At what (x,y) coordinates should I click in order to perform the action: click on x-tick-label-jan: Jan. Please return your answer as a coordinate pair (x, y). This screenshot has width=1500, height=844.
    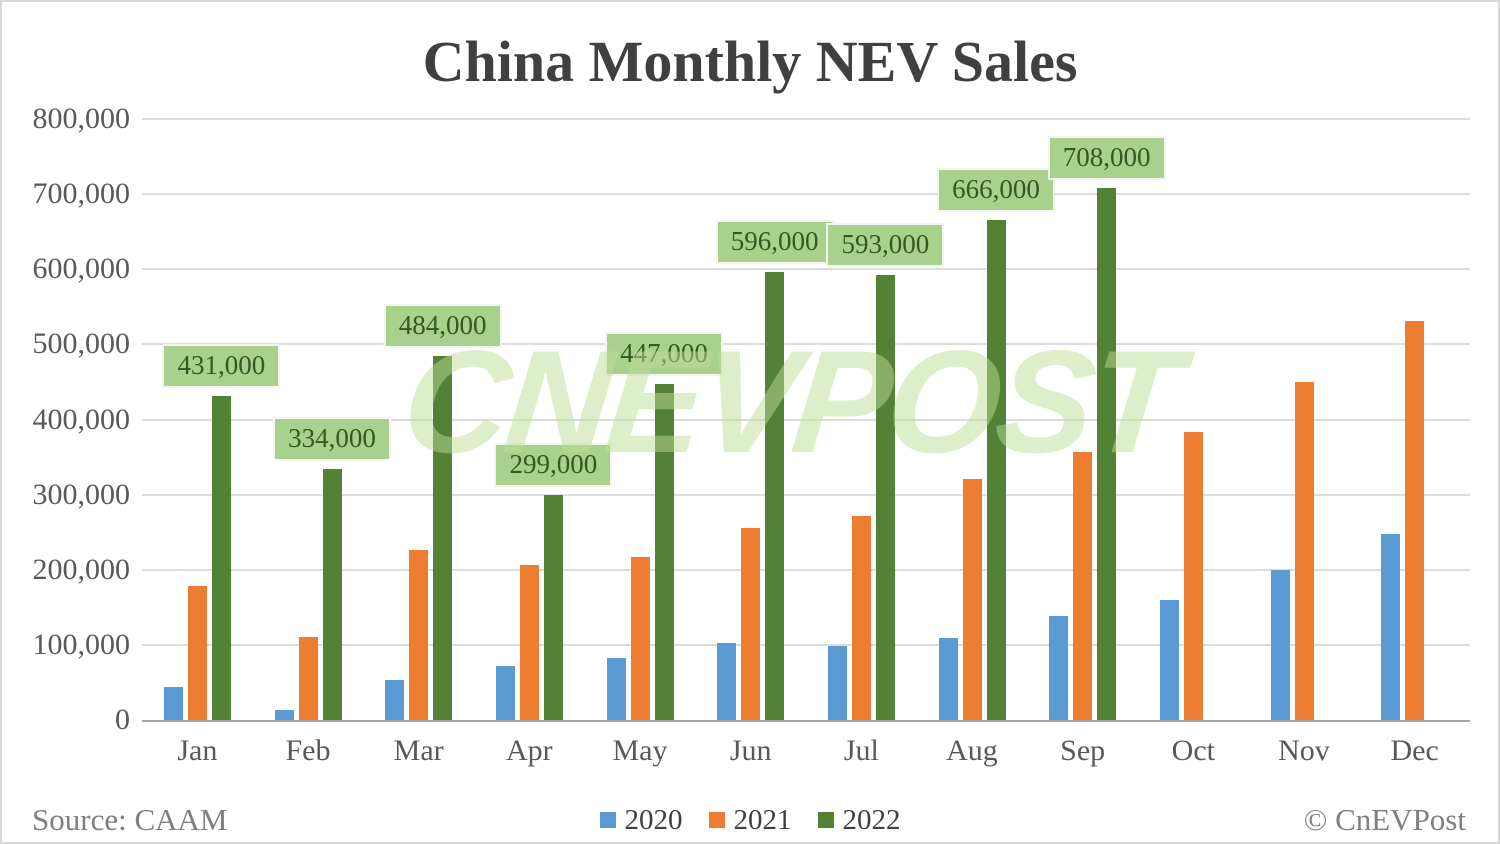
    Looking at the image, I should click on (197, 750).